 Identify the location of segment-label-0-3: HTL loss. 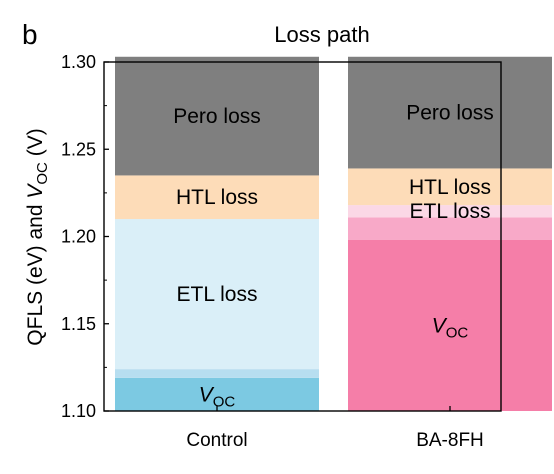
(217, 197).